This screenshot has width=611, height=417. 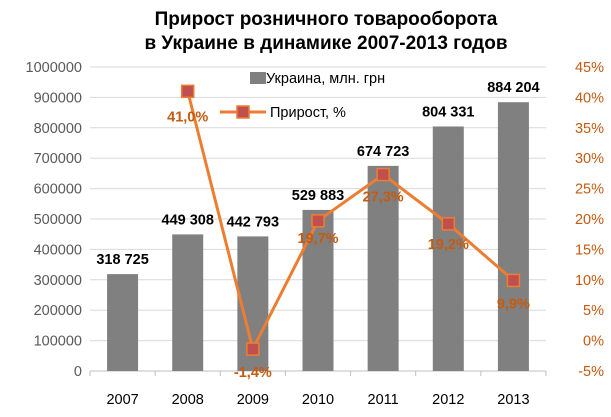 What do you see at coordinates (253, 400) in the screenshot?
I see `x-tick-label: 2009` at bounding box center [253, 400].